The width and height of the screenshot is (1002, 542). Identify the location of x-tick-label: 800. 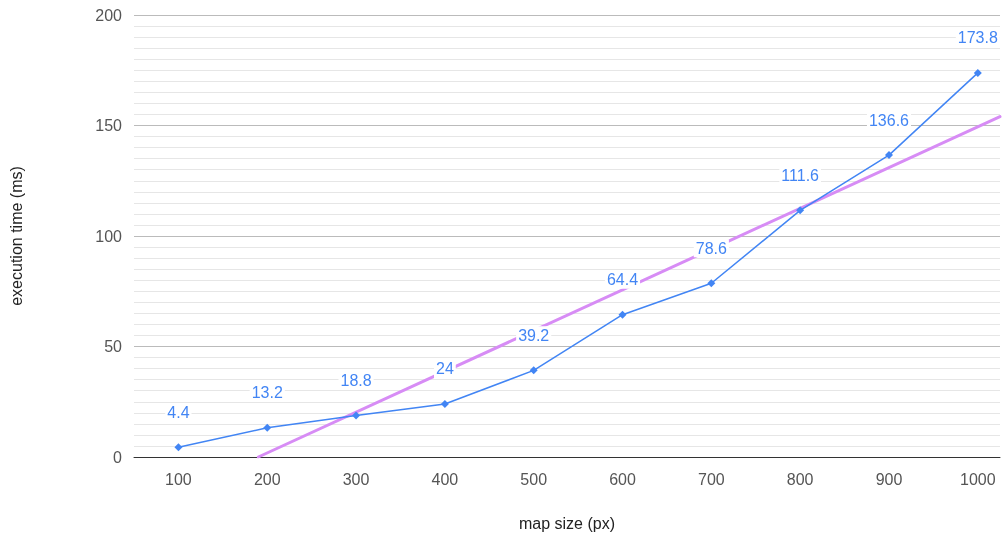
(800, 479).